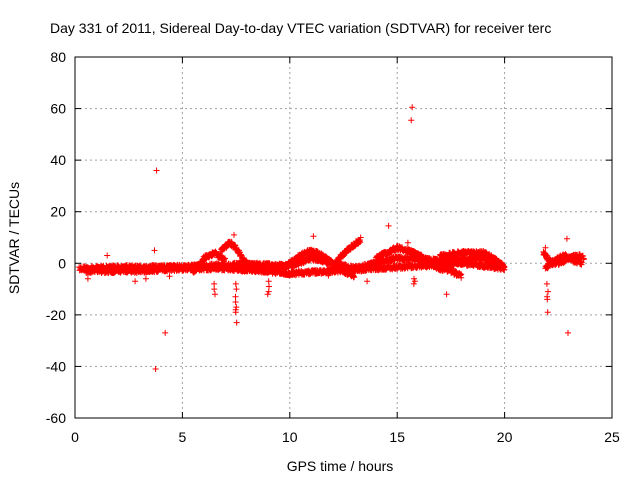 The image size is (640, 480). What do you see at coordinates (183, 437) in the screenshot?
I see `x-tick-label: 5` at bounding box center [183, 437].